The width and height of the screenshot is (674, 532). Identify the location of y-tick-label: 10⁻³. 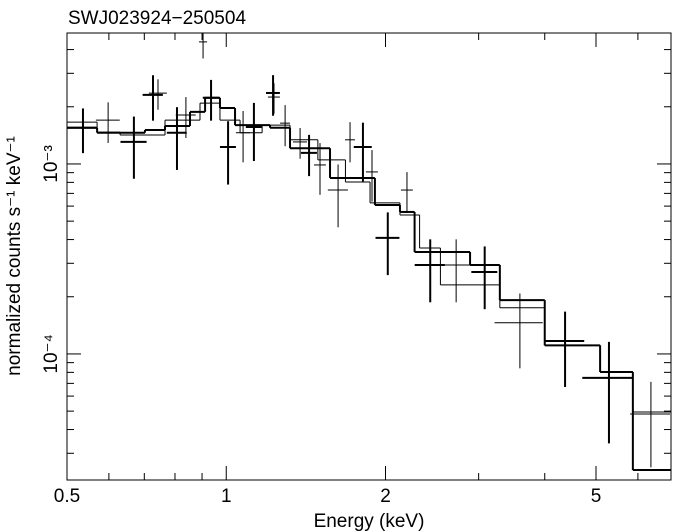
(51, 164).